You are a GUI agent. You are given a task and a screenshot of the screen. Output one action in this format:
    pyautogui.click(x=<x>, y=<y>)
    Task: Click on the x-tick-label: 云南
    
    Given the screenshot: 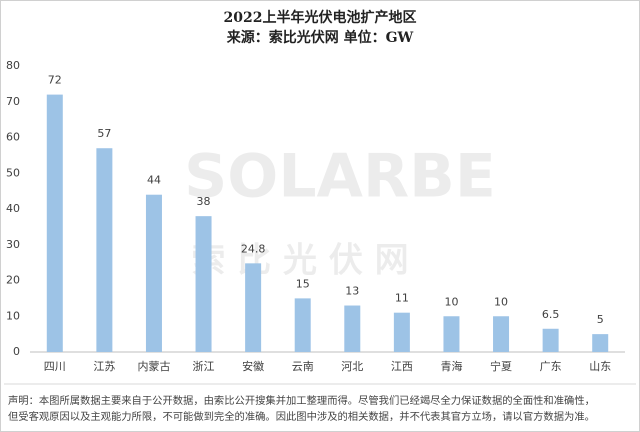 What is the action you would take?
    pyautogui.click(x=303, y=366)
    